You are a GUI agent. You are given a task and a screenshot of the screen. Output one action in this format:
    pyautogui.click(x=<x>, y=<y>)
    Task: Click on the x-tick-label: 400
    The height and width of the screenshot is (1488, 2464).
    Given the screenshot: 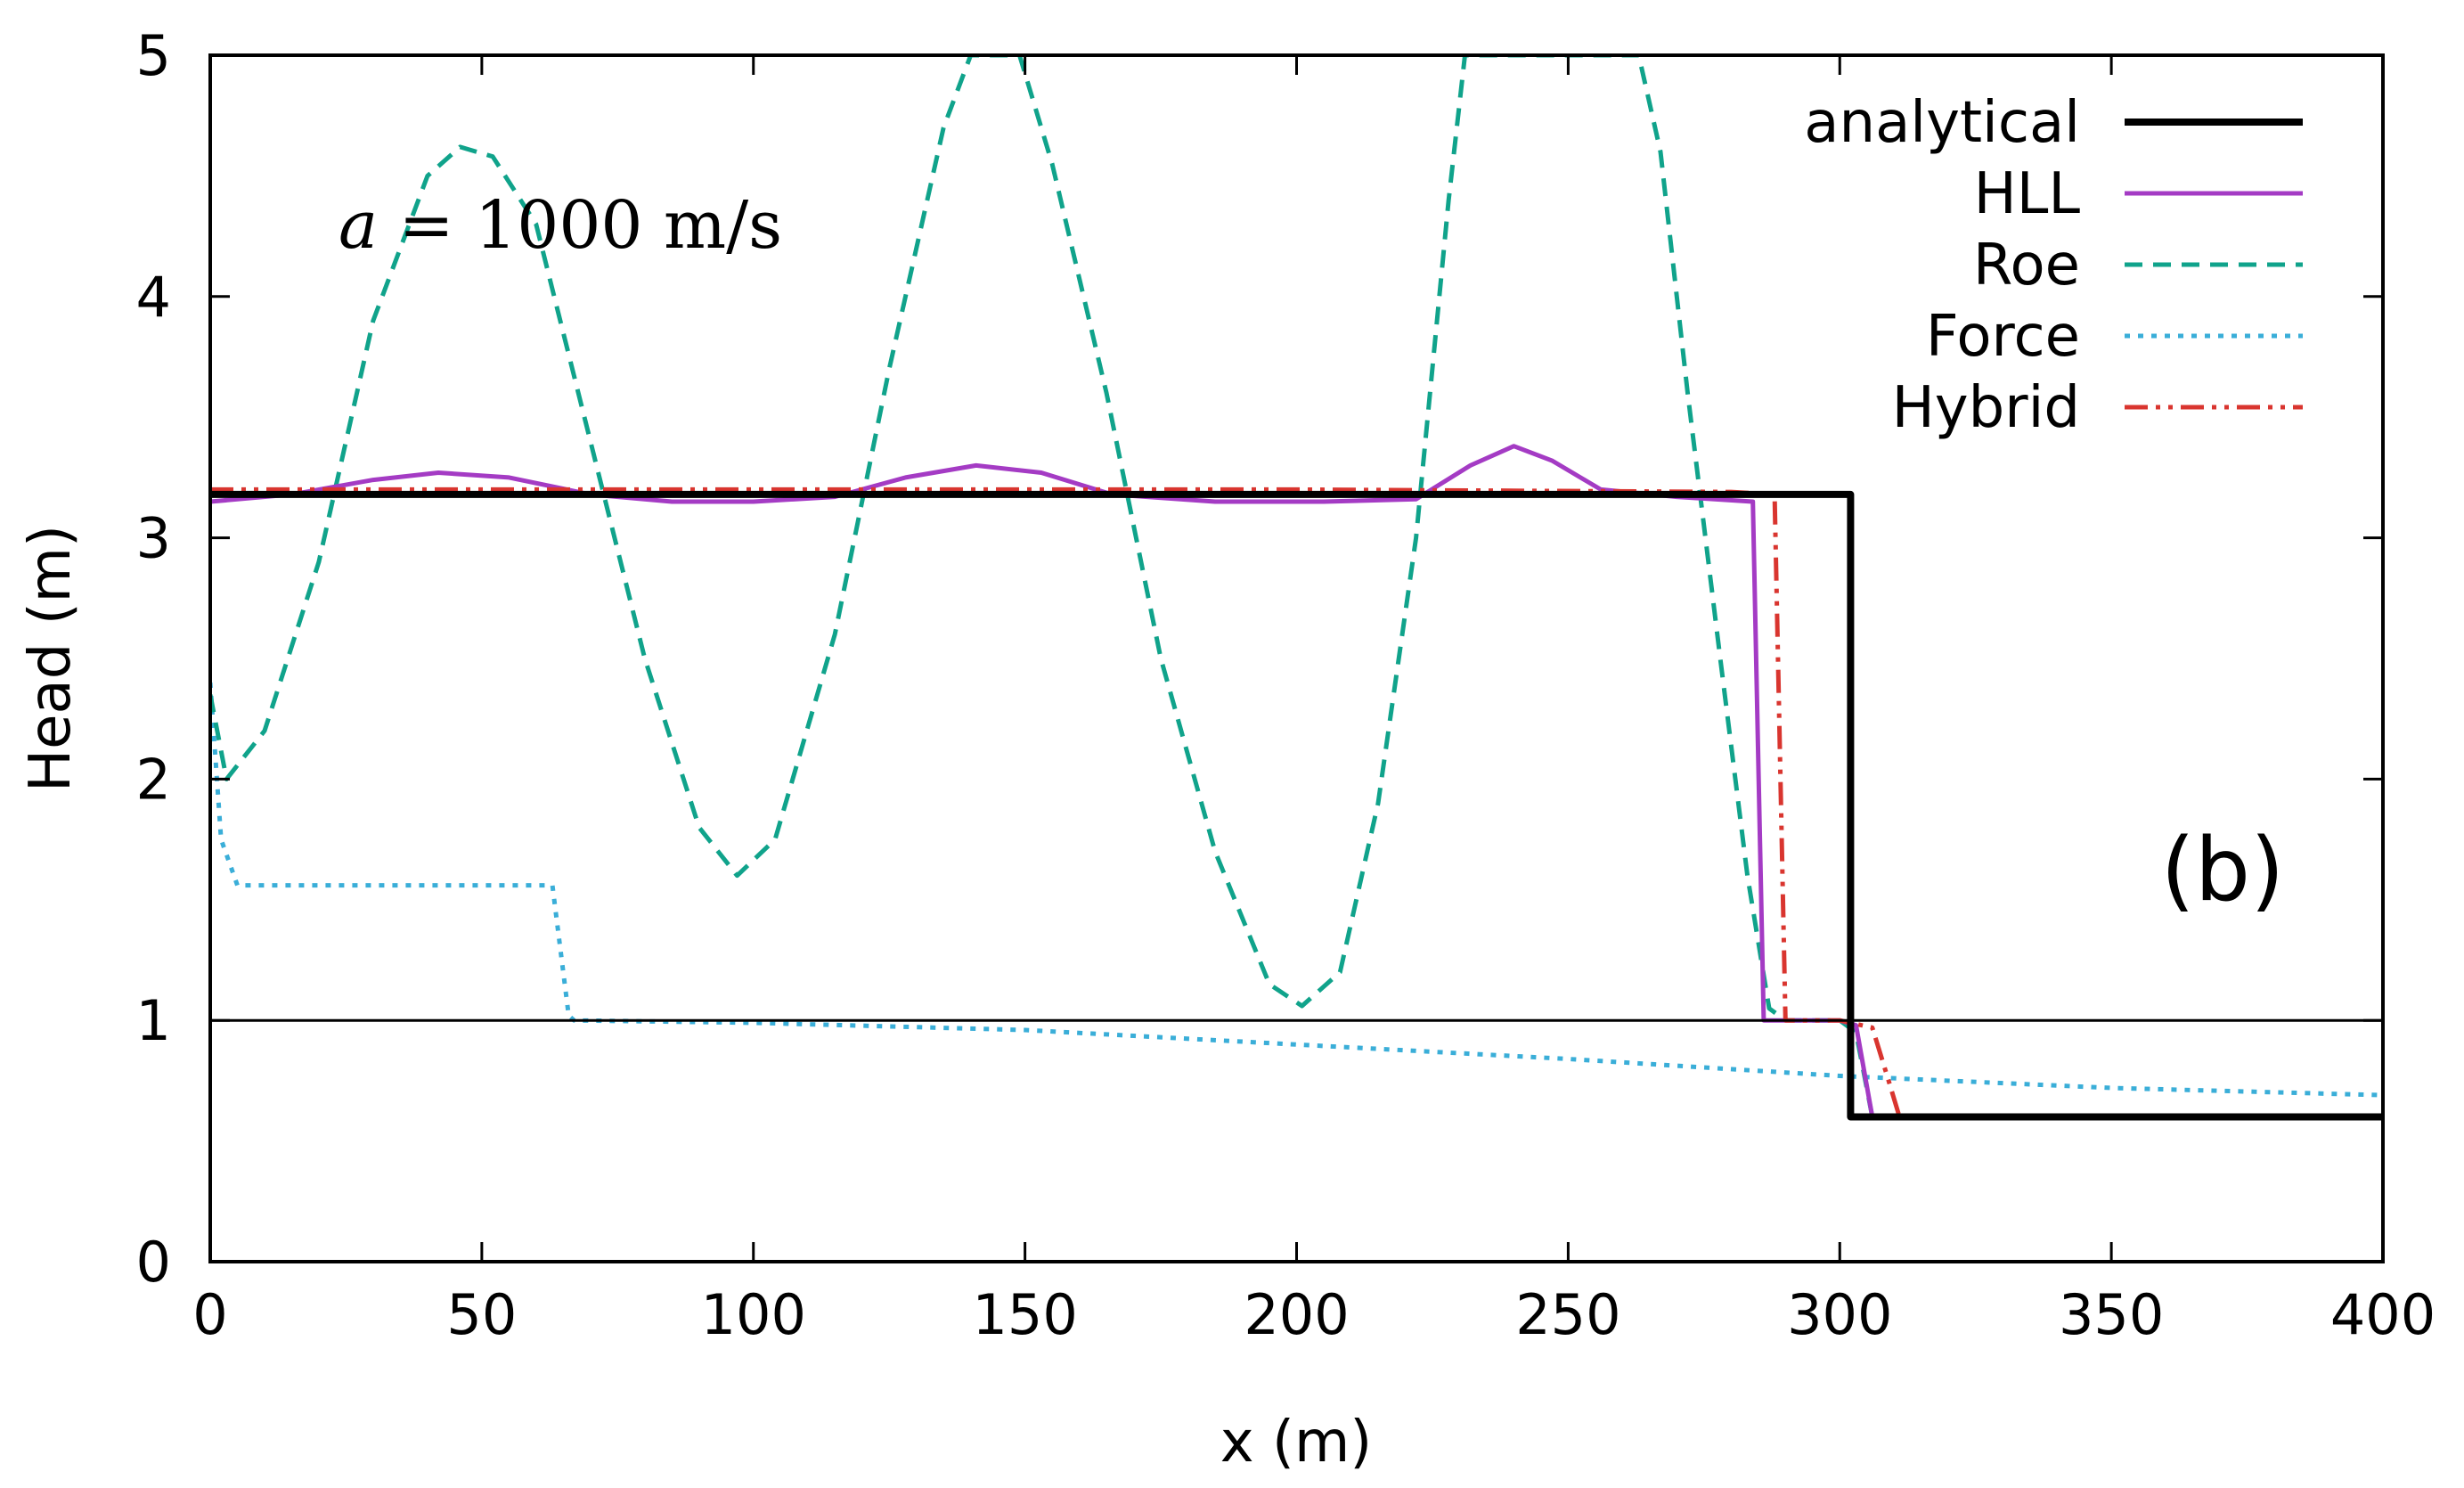 What is the action you would take?
    pyautogui.click(x=2383, y=1314)
    